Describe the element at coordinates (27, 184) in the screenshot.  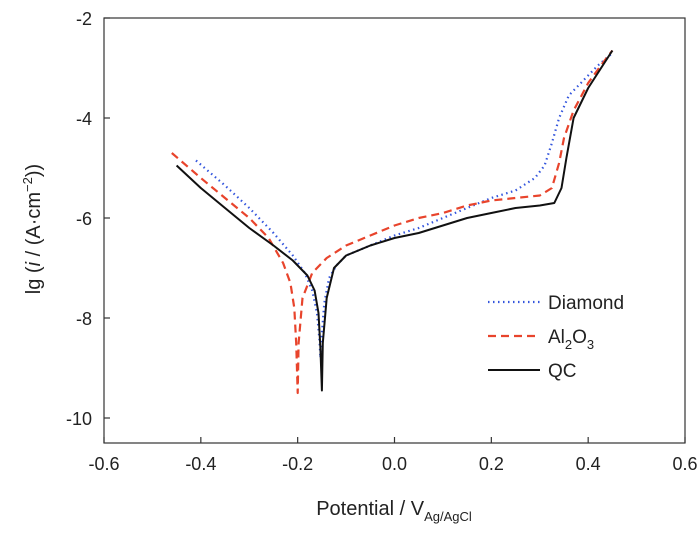
I see `y-axis-title-superscript: −2` at that location.